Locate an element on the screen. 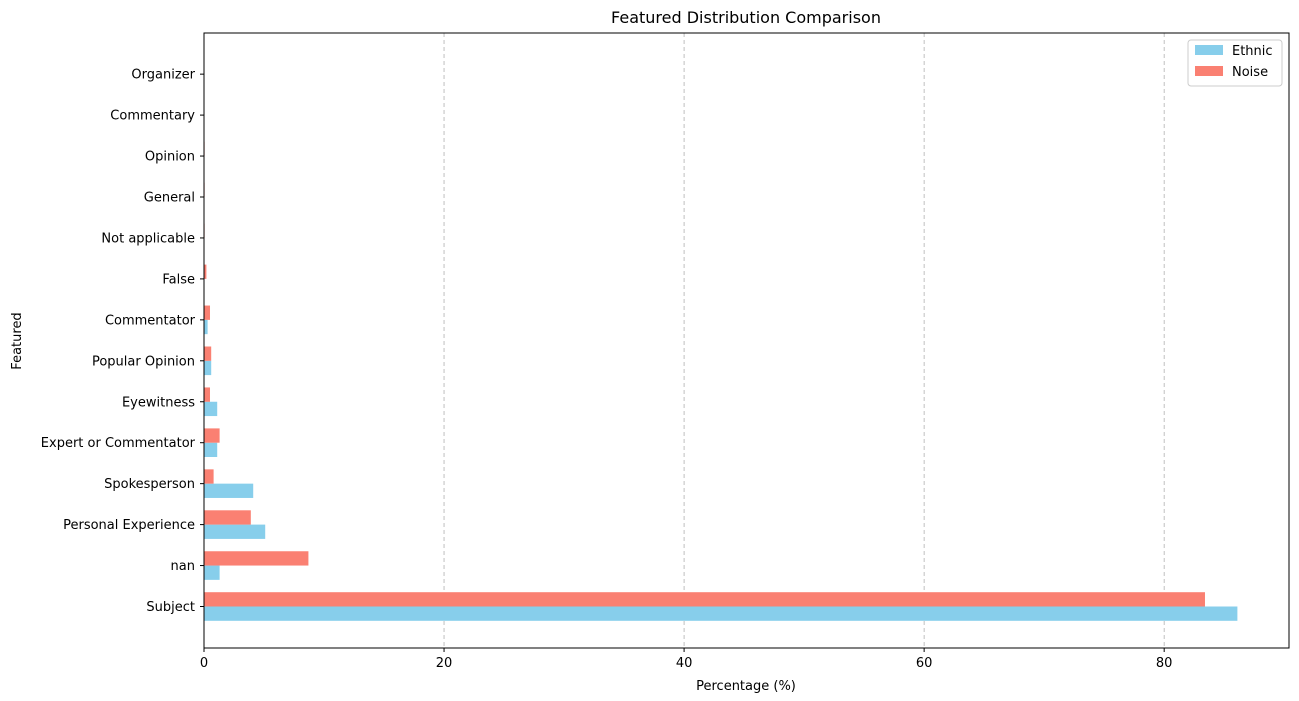 This screenshot has width=1299, height=701. y-tick-label: Organizer is located at coordinates (163, 75).